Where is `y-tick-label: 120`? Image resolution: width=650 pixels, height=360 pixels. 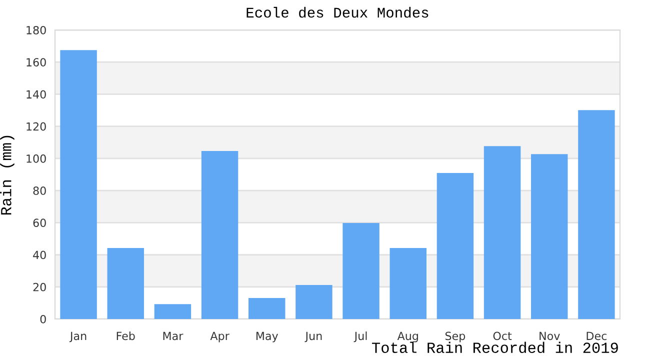 y-tick-label: 120 is located at coordinates (36, 126).